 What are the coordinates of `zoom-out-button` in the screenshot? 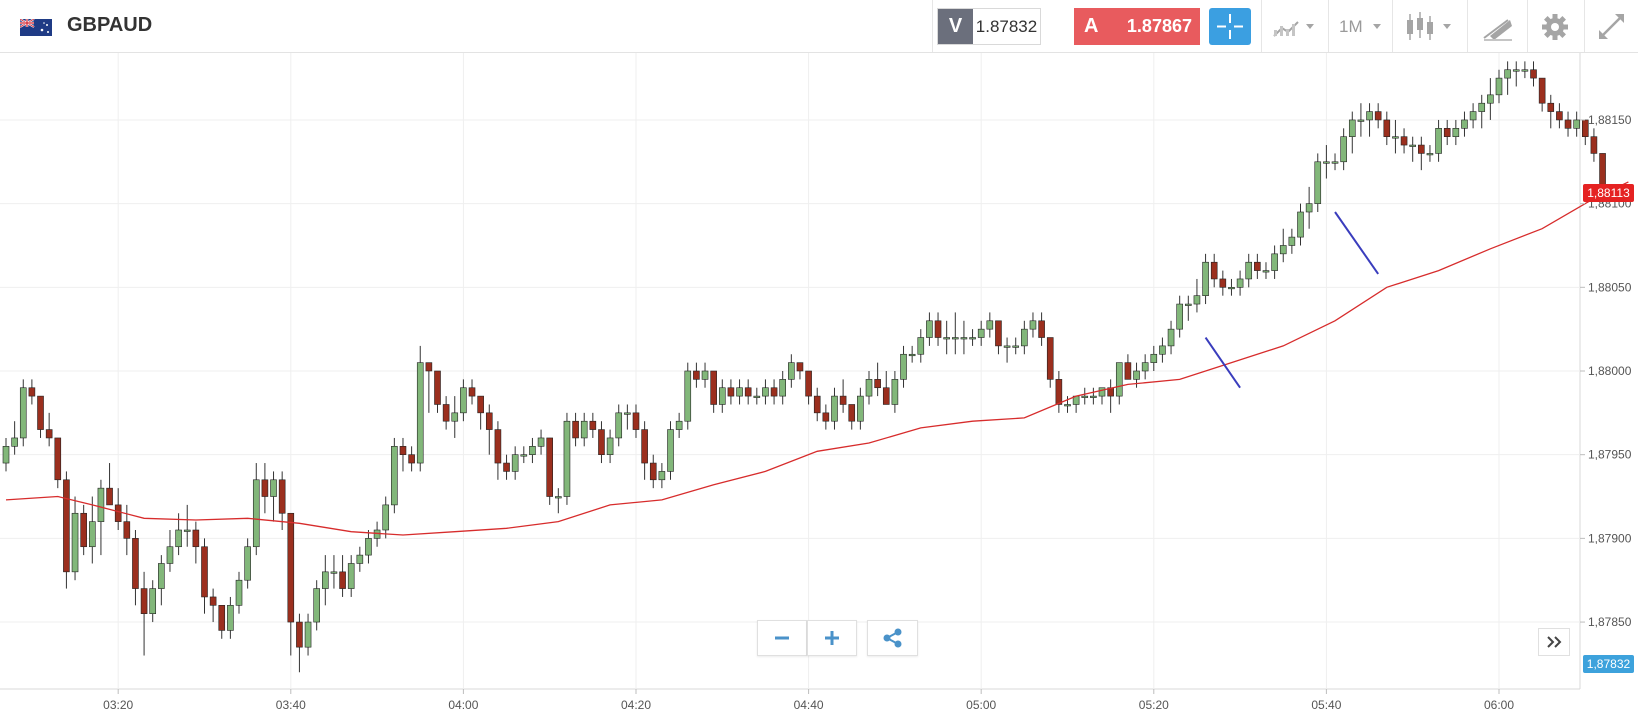 It's located at (782, 638).